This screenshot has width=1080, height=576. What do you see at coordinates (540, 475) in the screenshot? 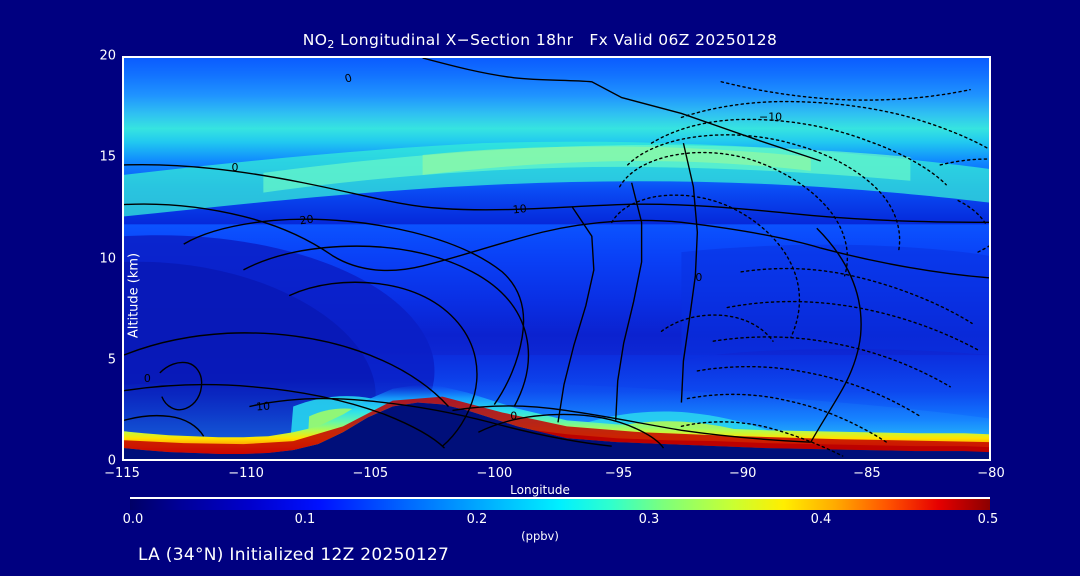
I see `x-axis-ticks: −115 −110 −105 −100 −95 −90 −85 −80` at bounding box center [540, 475].